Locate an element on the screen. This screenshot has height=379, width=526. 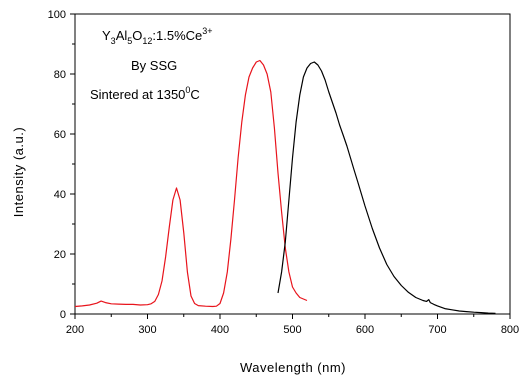
x-tick-label: 500 is located at coordinates (292, 330).